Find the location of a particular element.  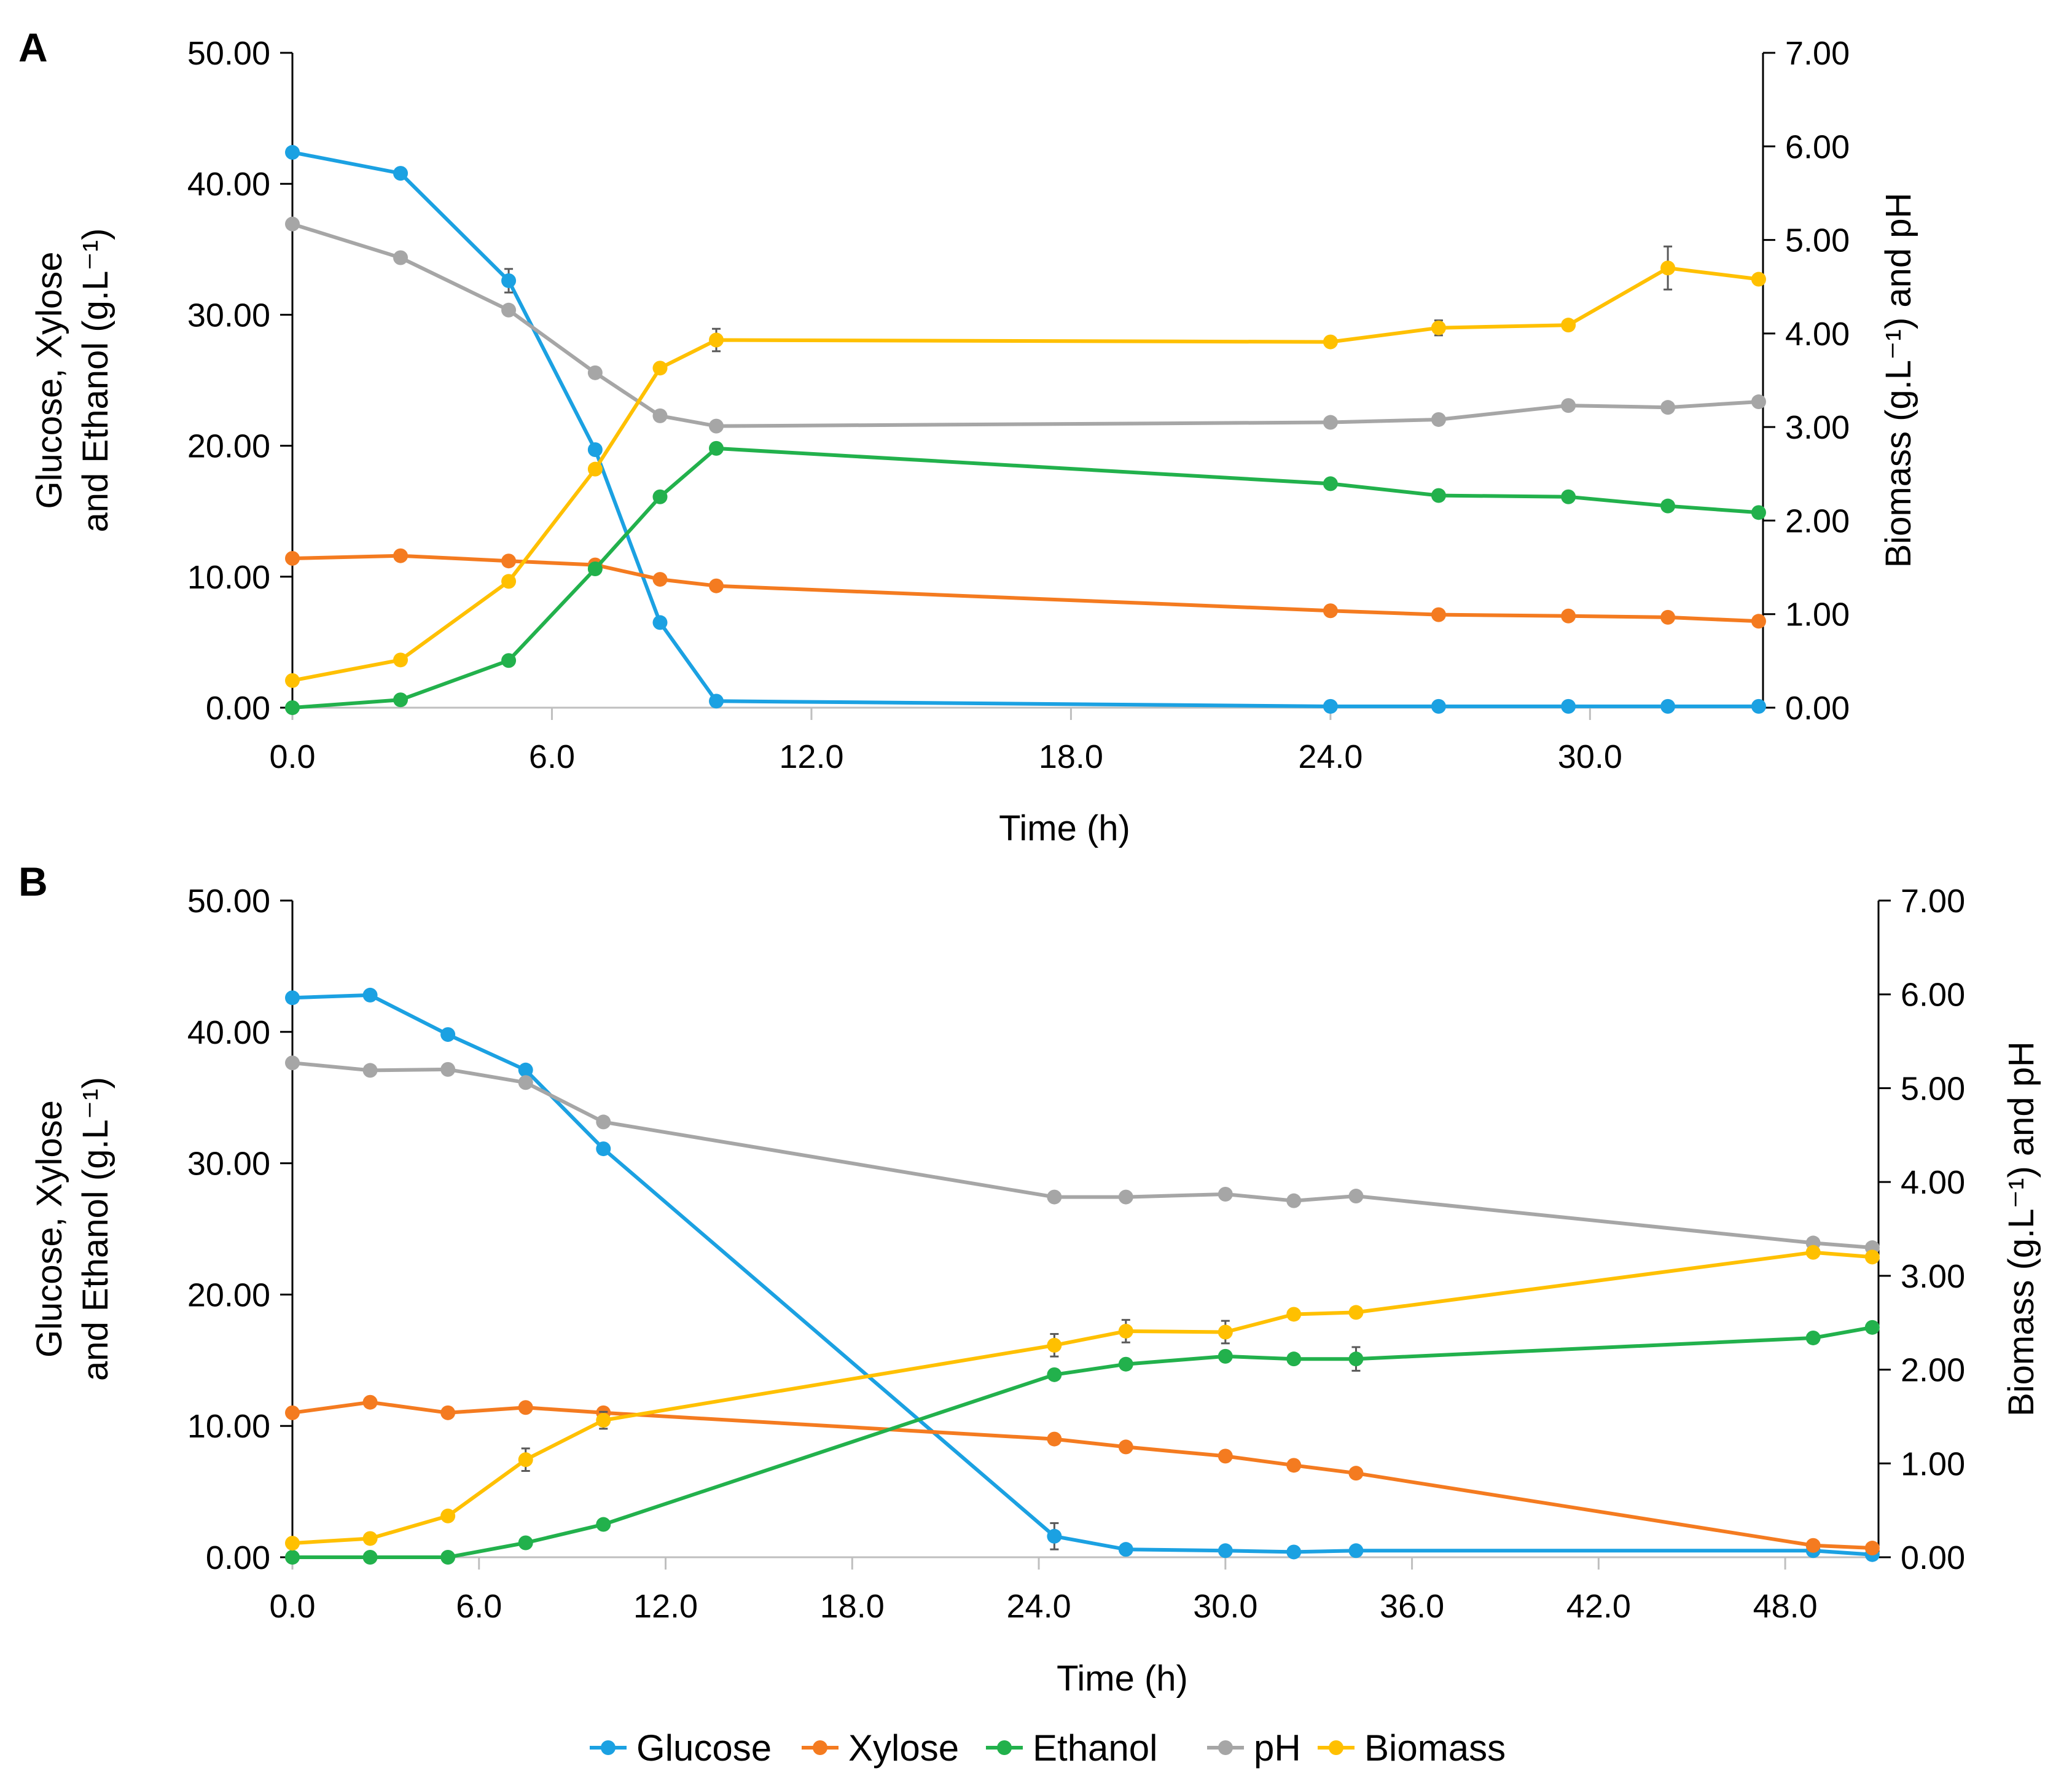

series-line-ph is located at coordinates (1082, 1155).